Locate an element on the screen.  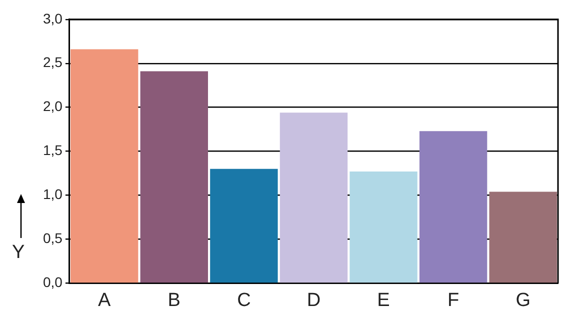
y-tick-label: 2,5 is located at coordinates (52, 62).